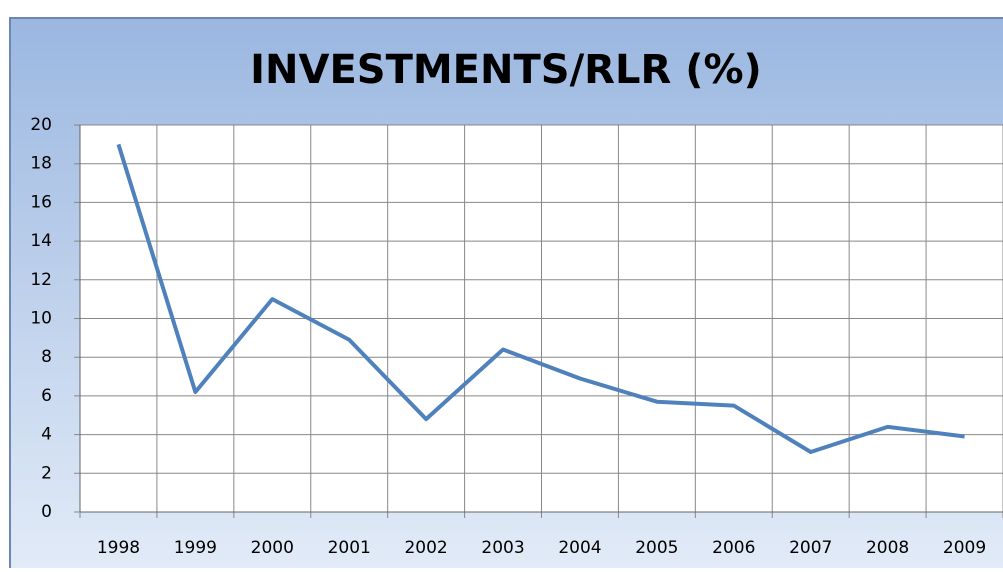  What do you see at coordinates (425, 548) in the screenshot?
I see `x-tick-label: 2002` at bounding box center [425, 548].